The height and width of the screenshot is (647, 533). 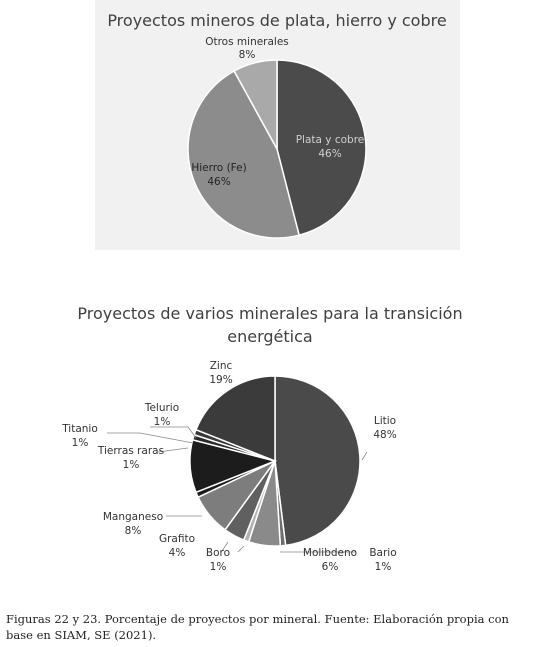 I want to click on label-litio: Litio, so click(x=385, y=421).